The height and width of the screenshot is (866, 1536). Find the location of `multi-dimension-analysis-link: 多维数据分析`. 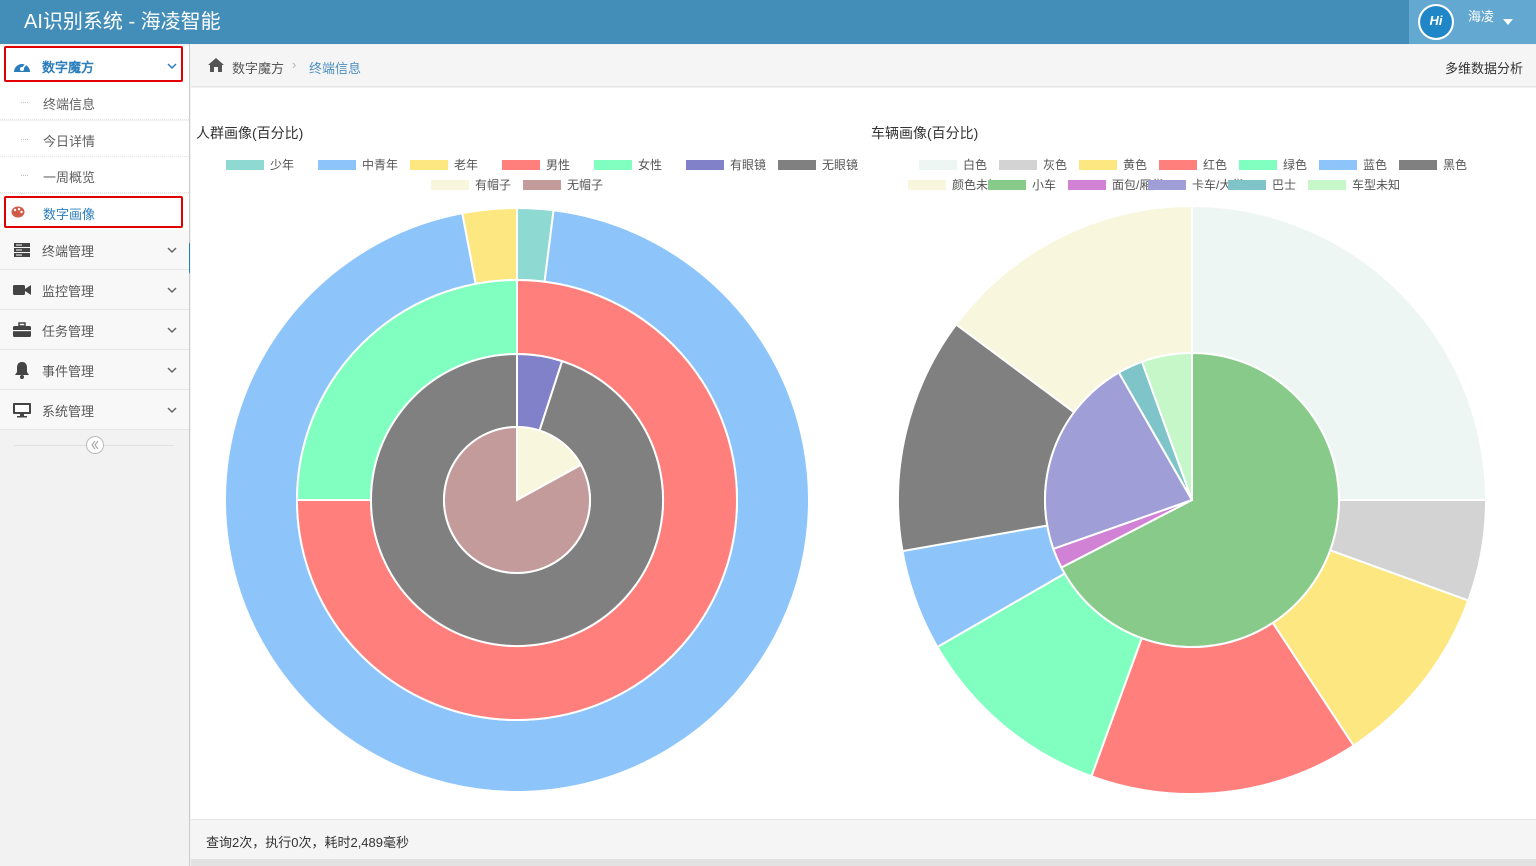

multi-dimension-analysis-link: 多维数据分析 is located at coordinates (1483, 68).